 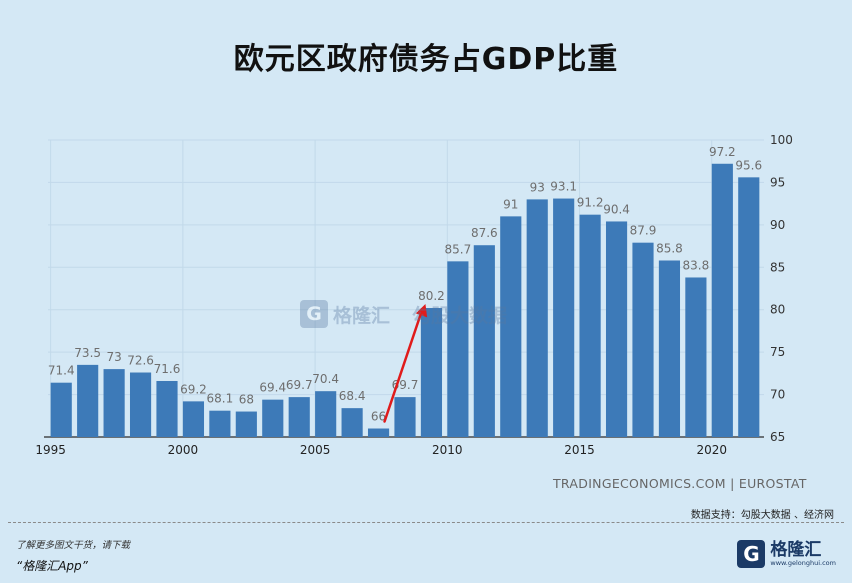 What do you see at coordinates (183, 450) in the screenshot?
I see `x-tick-label: 2000` at bounding box center [183, 450].